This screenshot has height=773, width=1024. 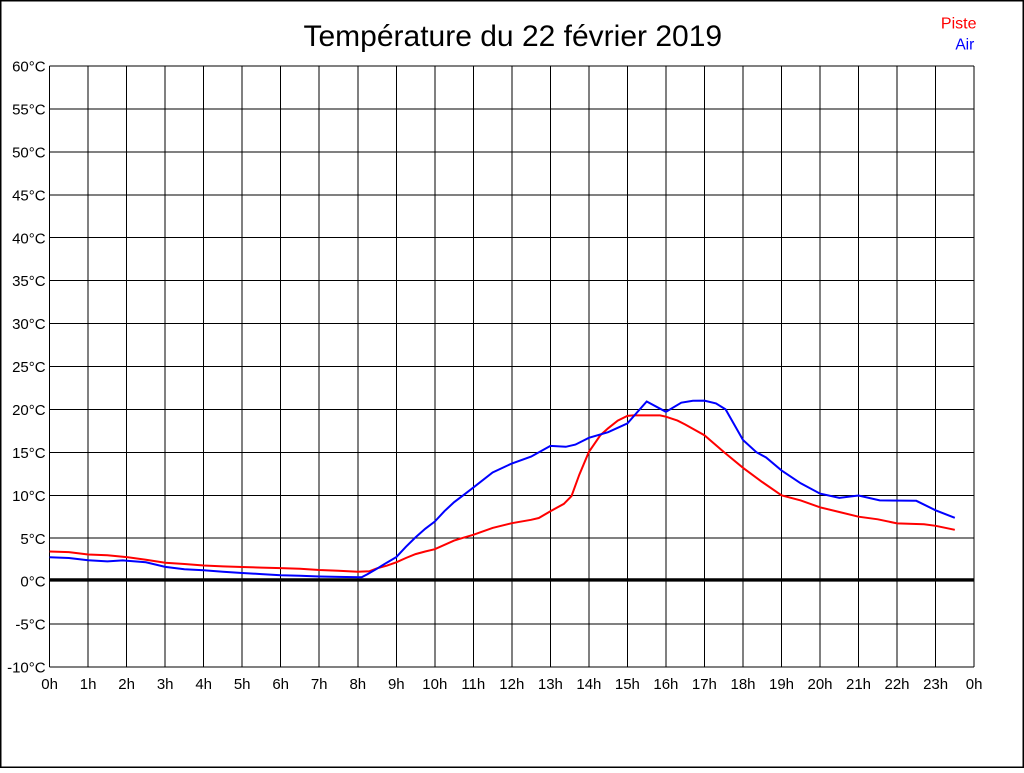 I want to click on svg-text: 22h, so click(x=896, y=684).